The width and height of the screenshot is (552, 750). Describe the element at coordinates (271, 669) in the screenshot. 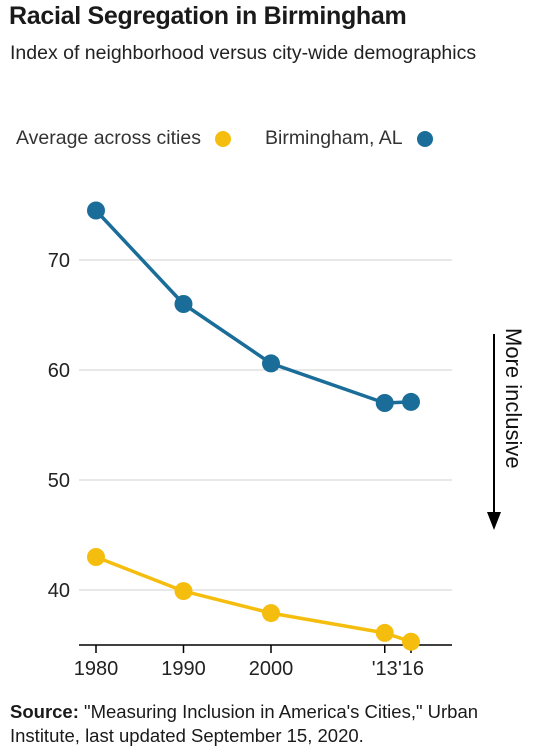

I see `x-tick-label-2: 2000` at that location.